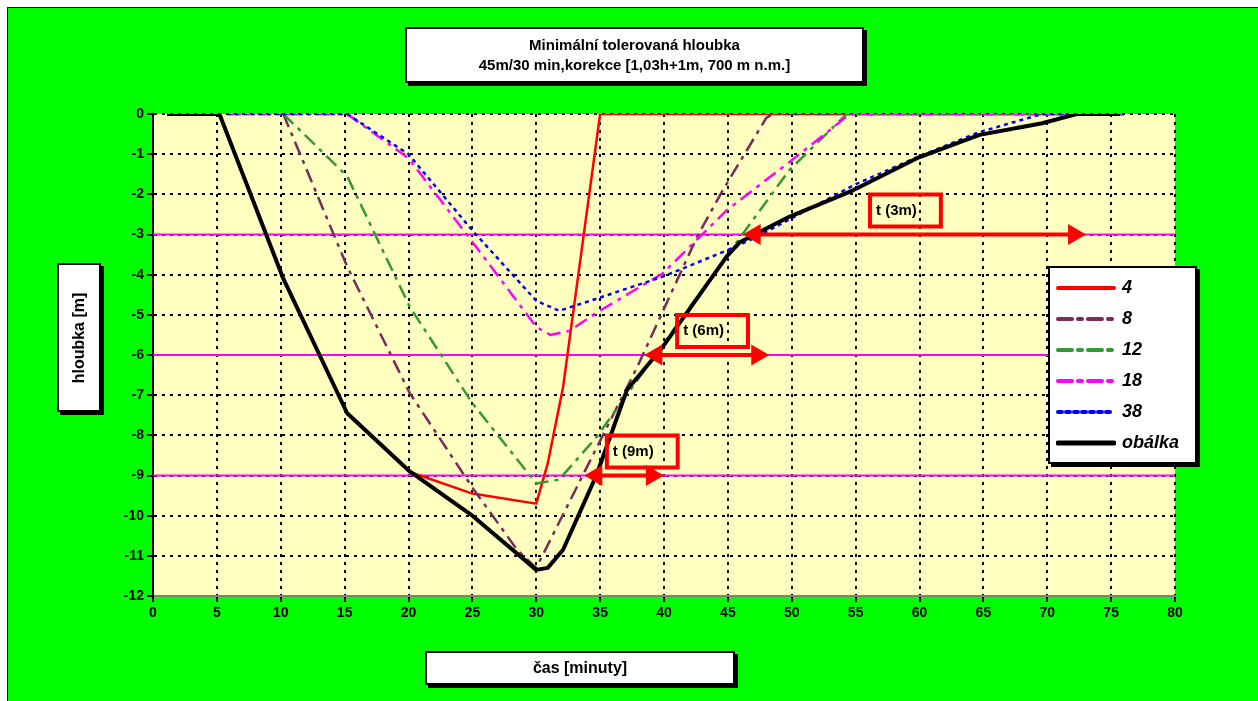 This screenshot has width=1258, height=701. What do you see at coordinates (664, 612) in the screenshot?
I see `x-tick-label: 40` at bounding box center [664, 612].